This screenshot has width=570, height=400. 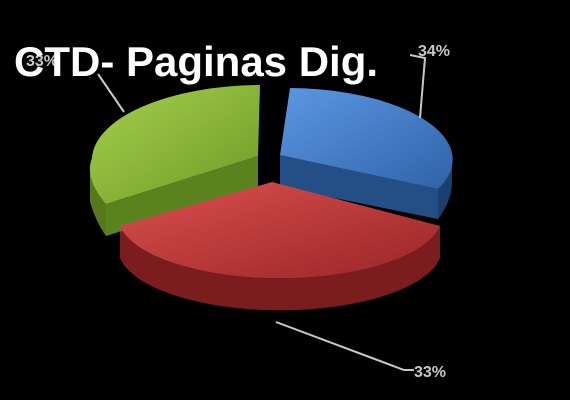 What do you see at coordinates (359, 187) in the screenshot?
I see `pie-slice-inner-blue` at bounding box center [359, 187].